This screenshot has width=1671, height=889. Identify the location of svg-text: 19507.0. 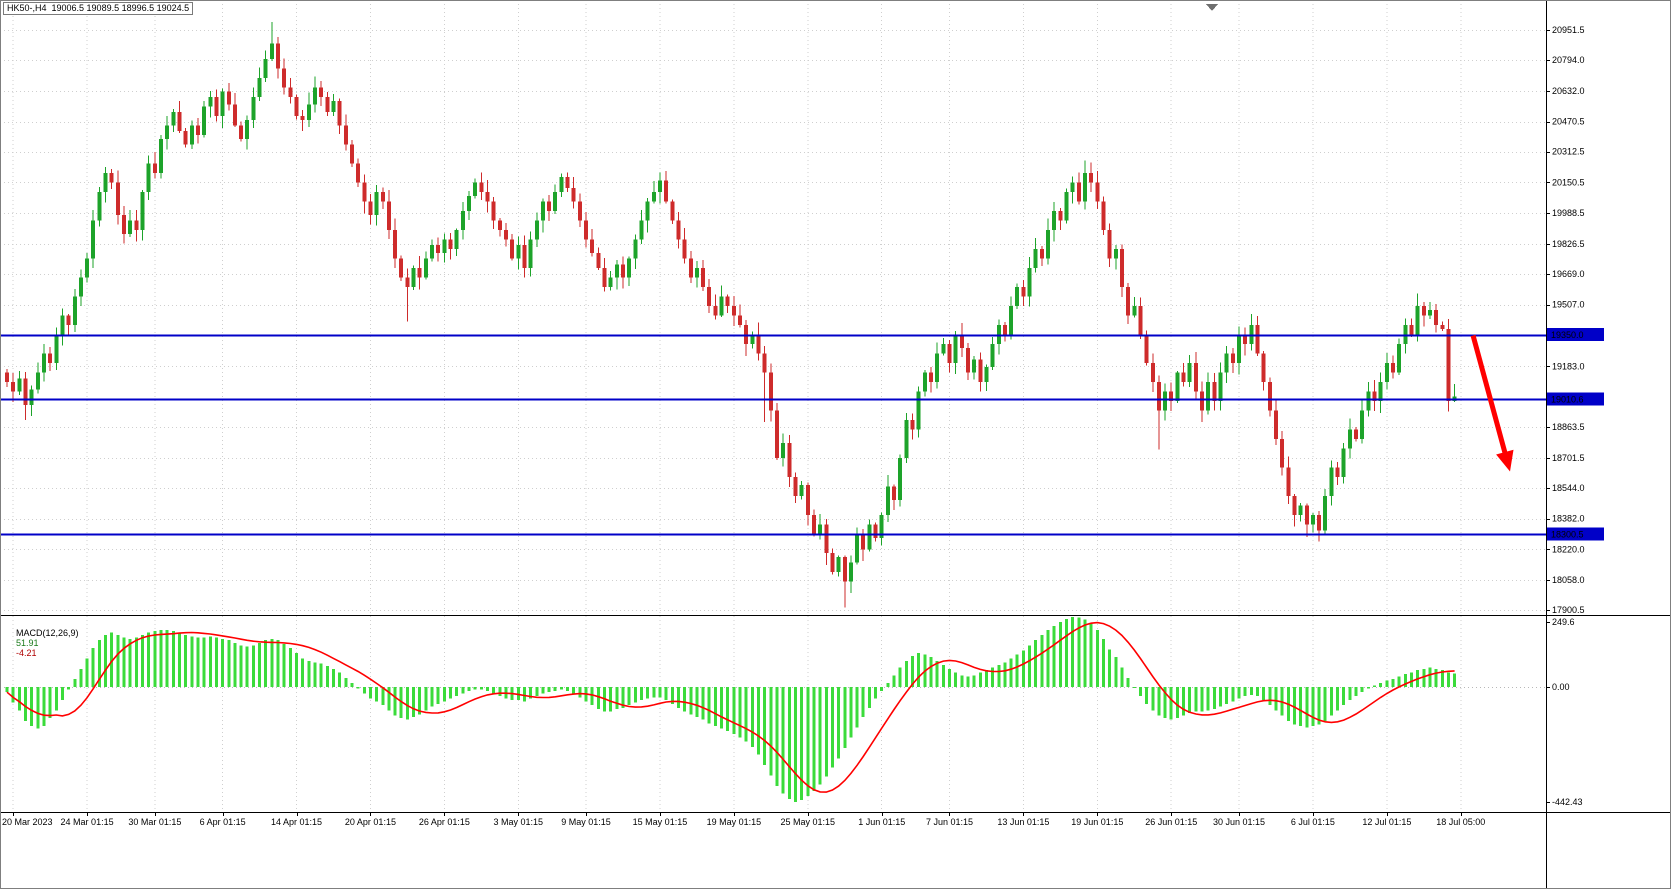
(1568, 305).